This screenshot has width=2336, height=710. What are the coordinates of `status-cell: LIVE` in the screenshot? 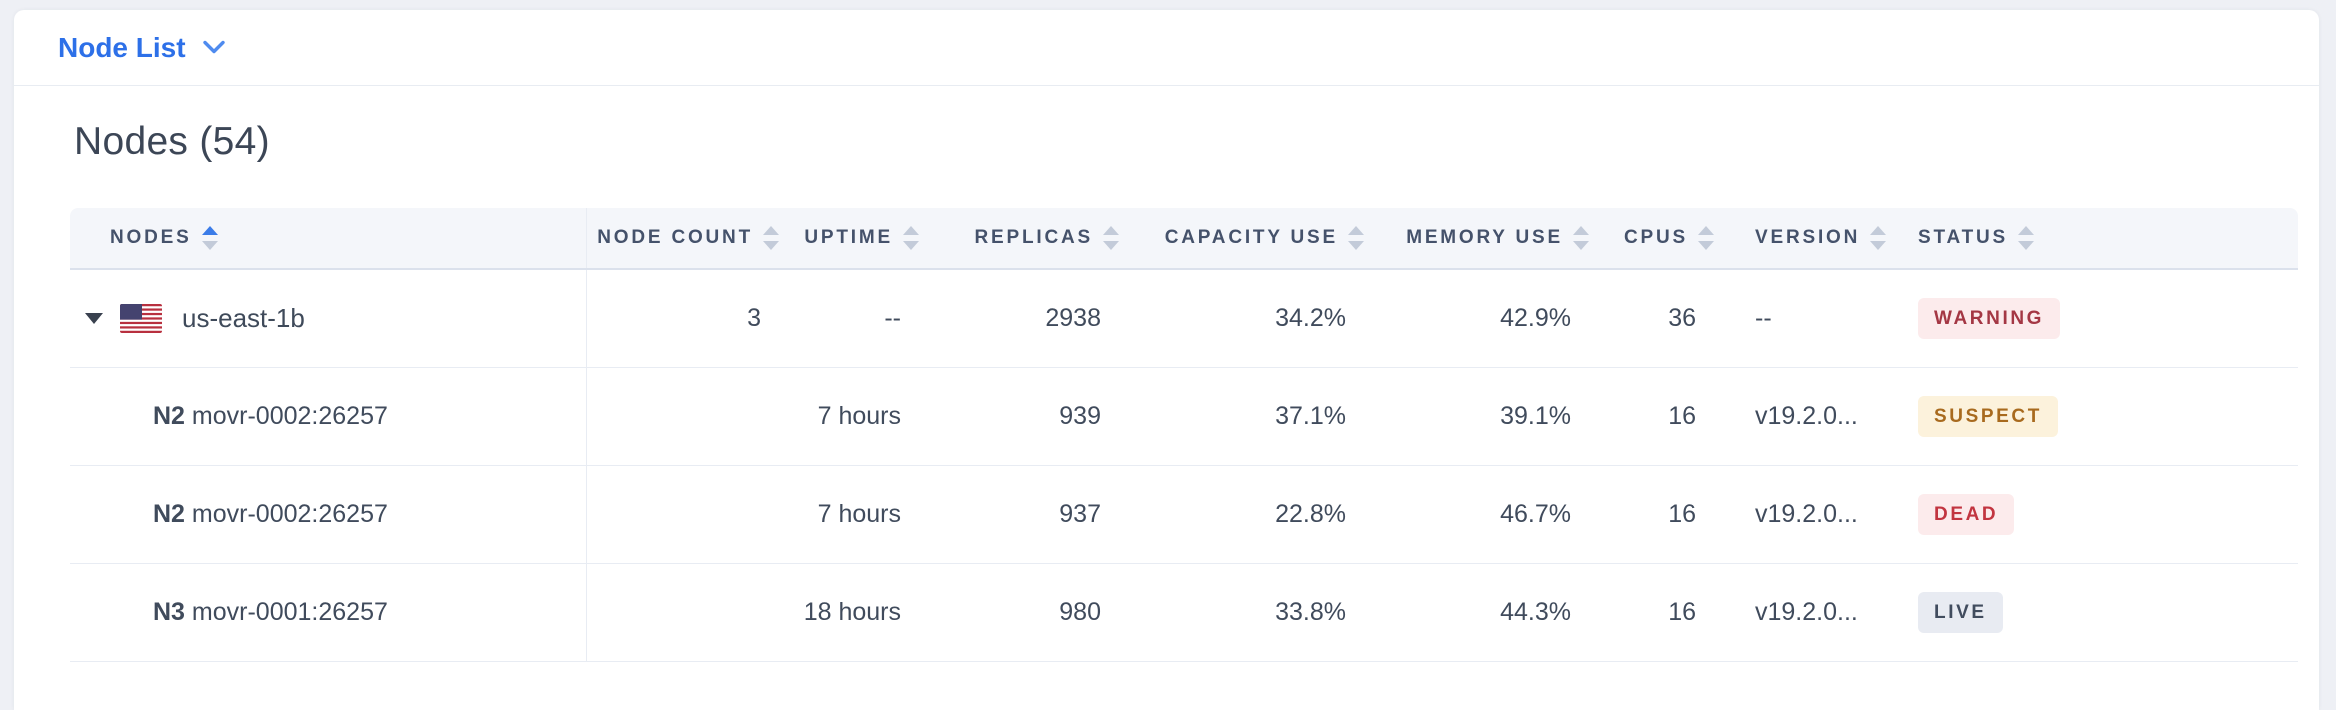 It's located at (2094, 612).